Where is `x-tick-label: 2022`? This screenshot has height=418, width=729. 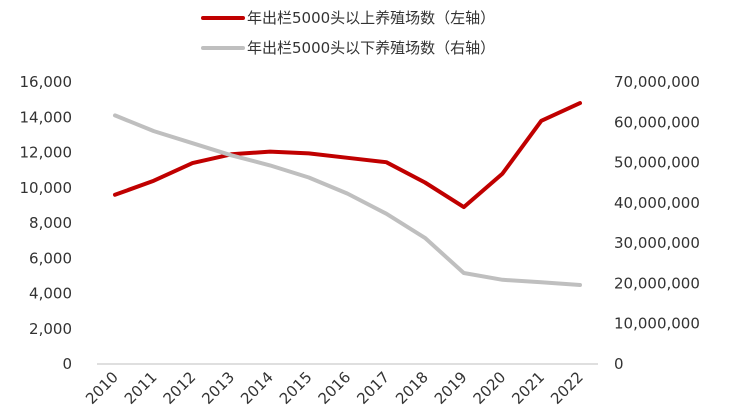 x-tick-label: 2022 is located at coordinates (567, 388).